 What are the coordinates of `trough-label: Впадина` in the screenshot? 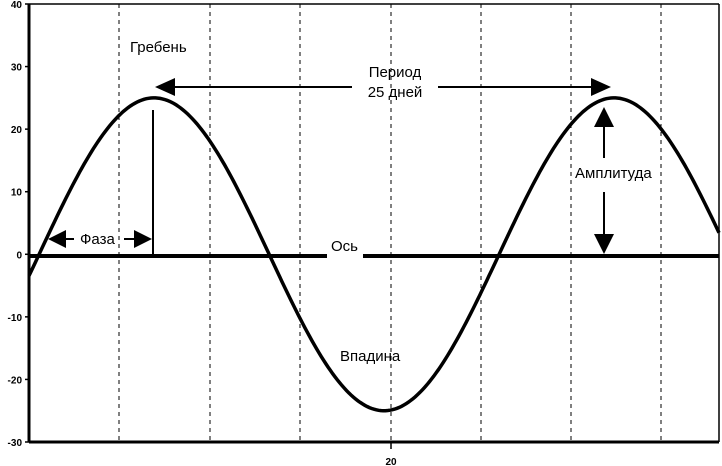 It's located at (370, 356).